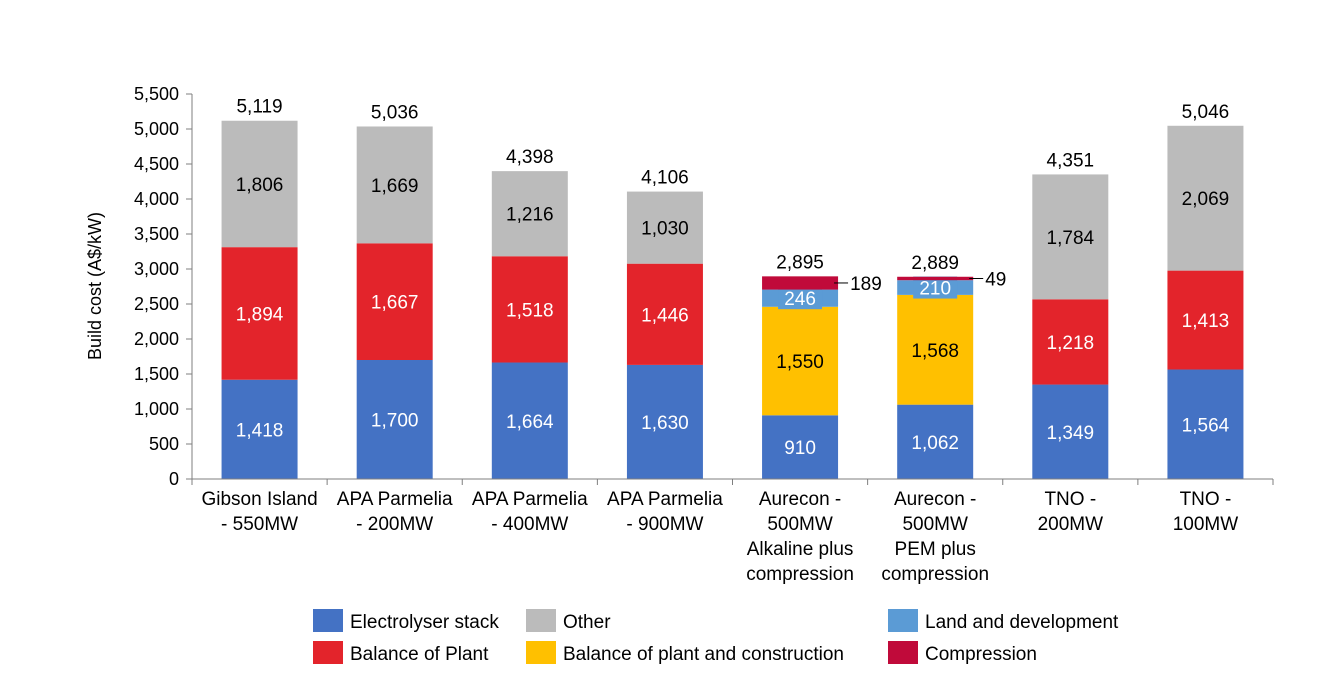 The image size is (1329, 686). What do you see at coordinates (328, 652) in the screenshot?
I see `legend-swatch-balance-of-plant` at bounding box center [328, 652].